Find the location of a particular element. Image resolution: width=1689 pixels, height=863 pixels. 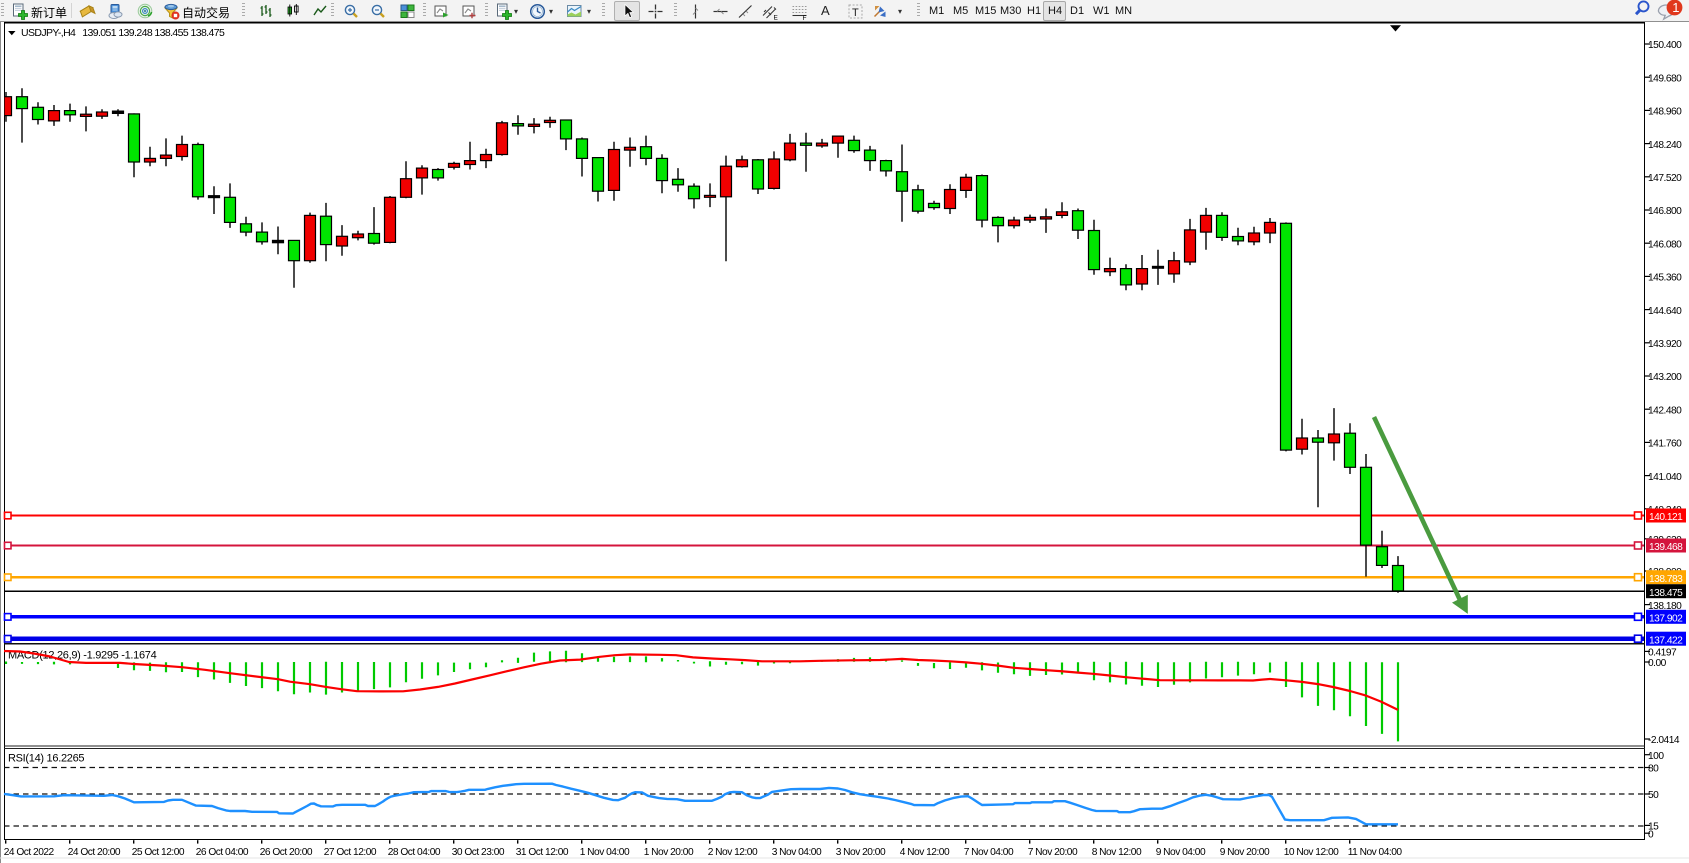

svg-text: 8 Nov 12:00 is located at coordinates (1117, 852).